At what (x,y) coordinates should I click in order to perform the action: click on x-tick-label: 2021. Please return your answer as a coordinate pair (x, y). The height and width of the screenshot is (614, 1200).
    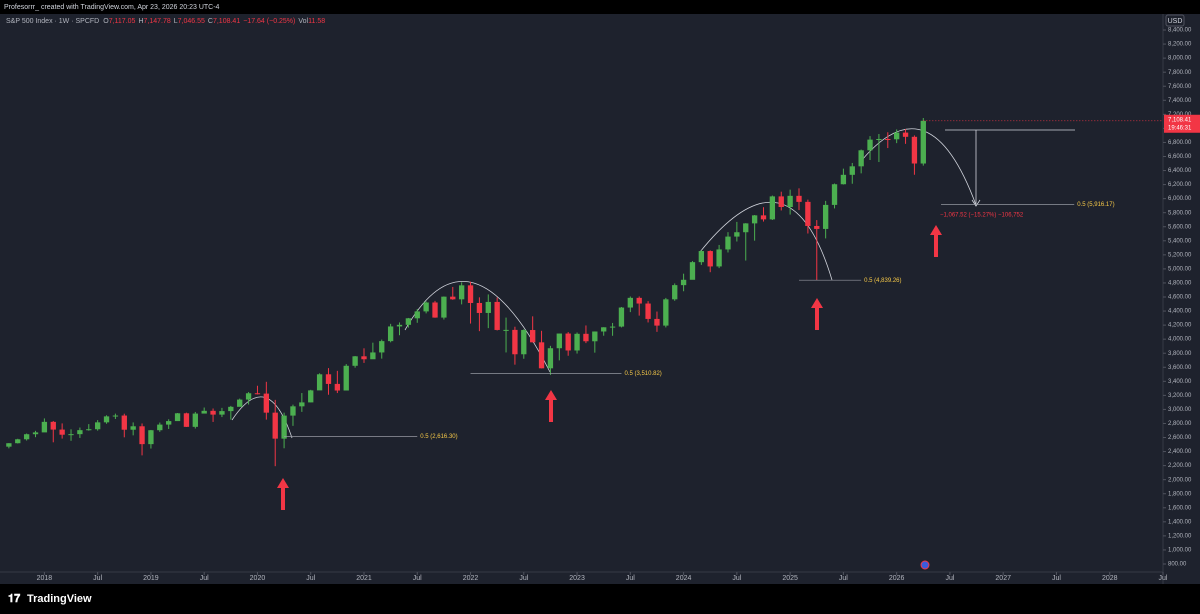
    Looking at the image, I should click on (364, 578).